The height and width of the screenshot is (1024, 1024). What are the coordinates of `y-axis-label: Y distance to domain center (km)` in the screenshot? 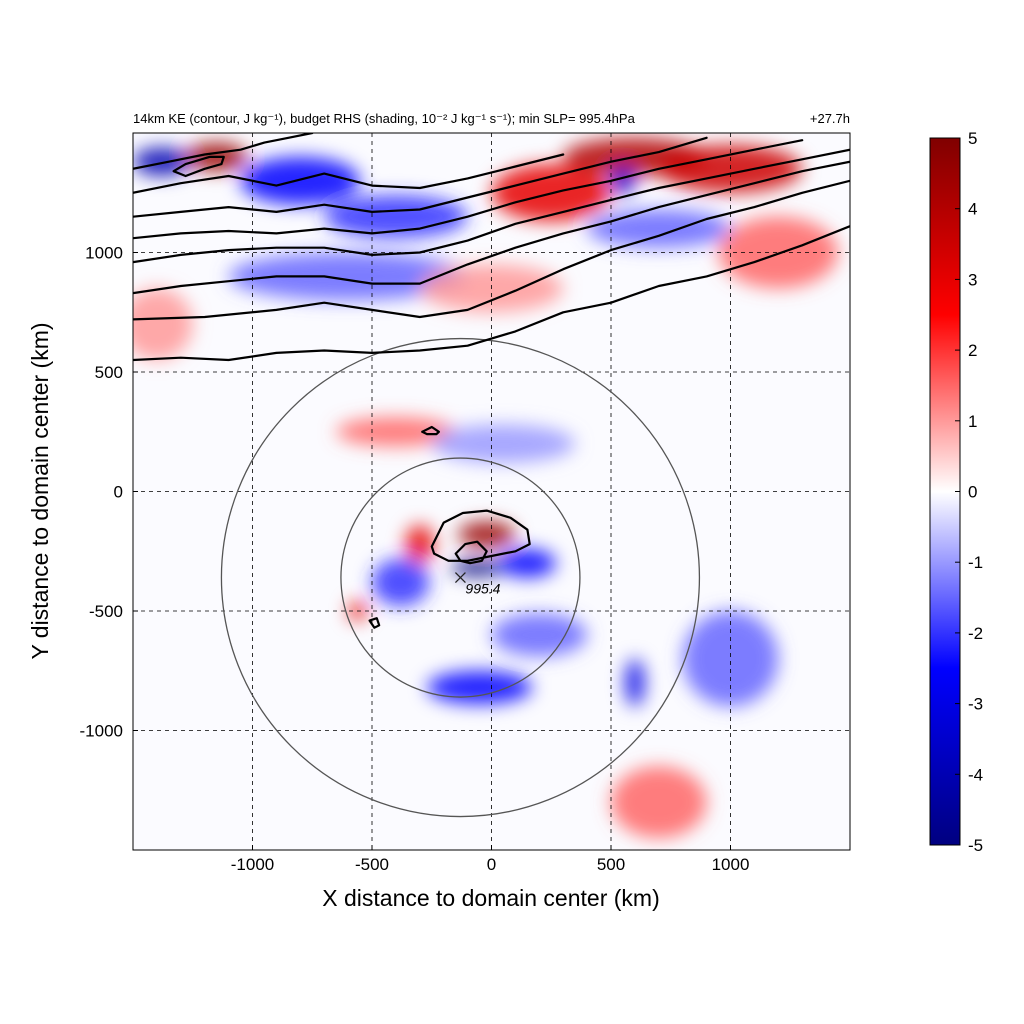 It's located at (40, 490).